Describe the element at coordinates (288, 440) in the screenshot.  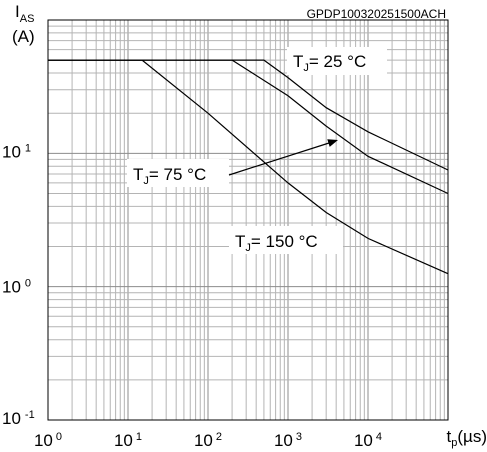
I see `x-tick-label: 10 3` at that location.